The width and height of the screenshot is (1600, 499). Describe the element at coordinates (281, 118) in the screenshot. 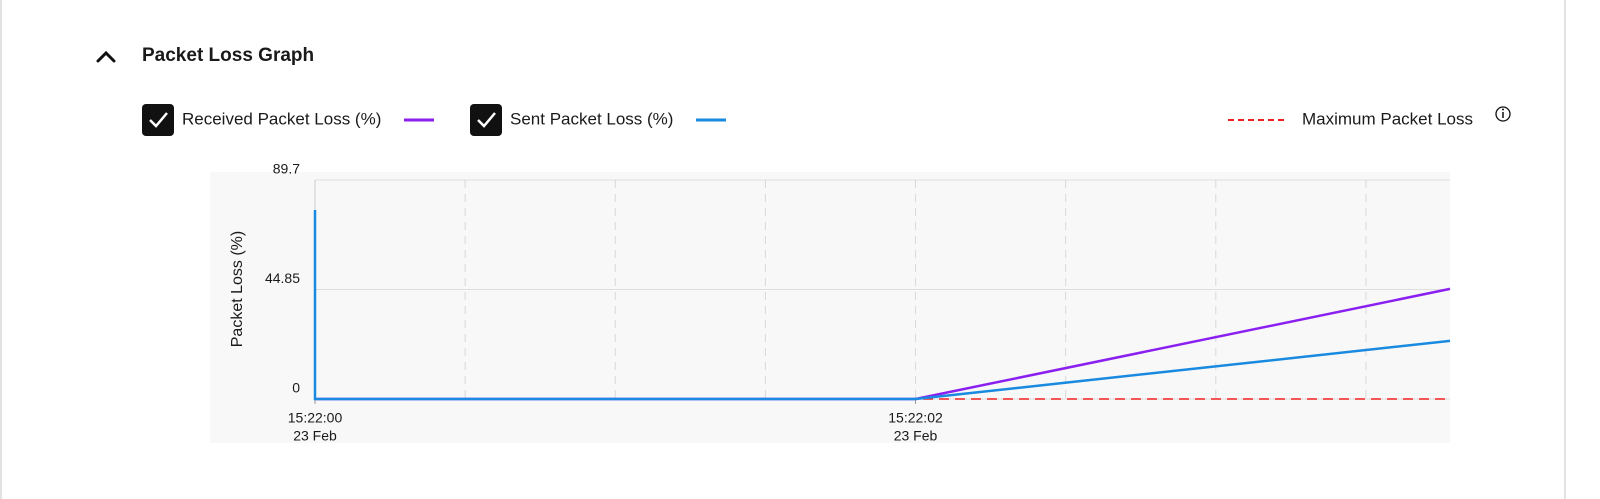

I see `legend-label: Received Packet Loss (%)` at that location.